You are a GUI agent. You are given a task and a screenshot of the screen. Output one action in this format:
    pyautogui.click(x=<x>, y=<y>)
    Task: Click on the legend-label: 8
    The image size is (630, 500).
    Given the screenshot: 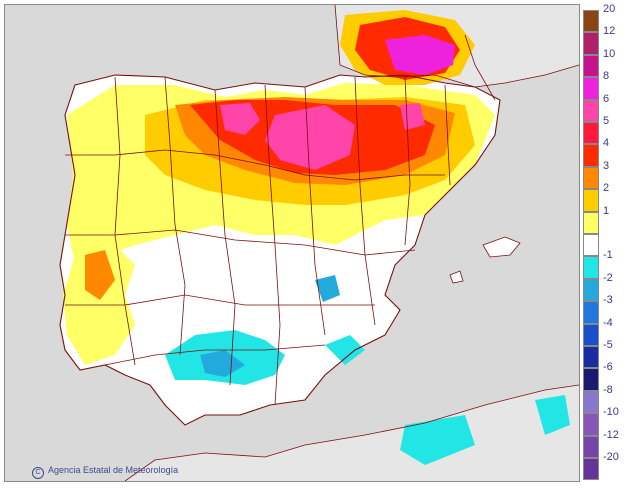 What is the action you would take?
    pyautogui.click(x=606, y=76)
    